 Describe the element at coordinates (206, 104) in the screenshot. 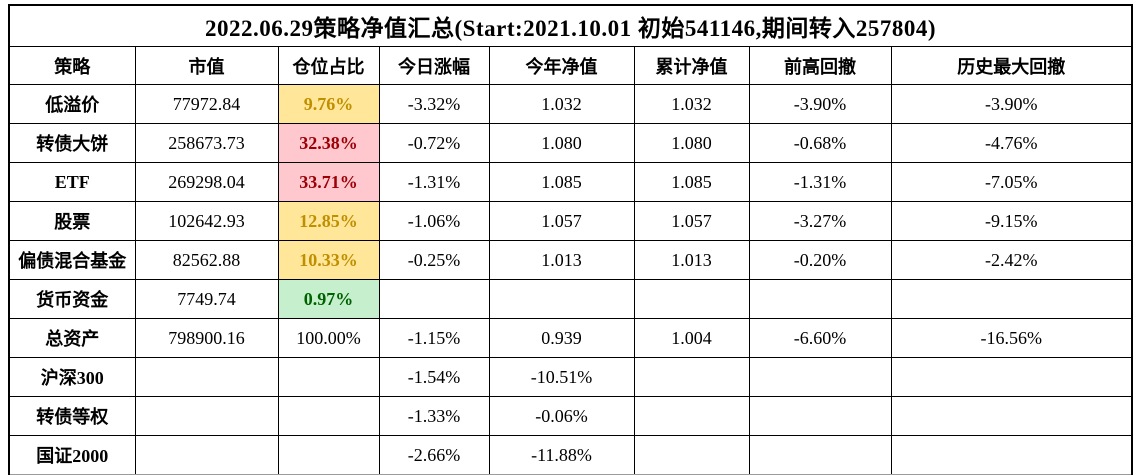

I see `cell-market-value: 77972.84` at that location.